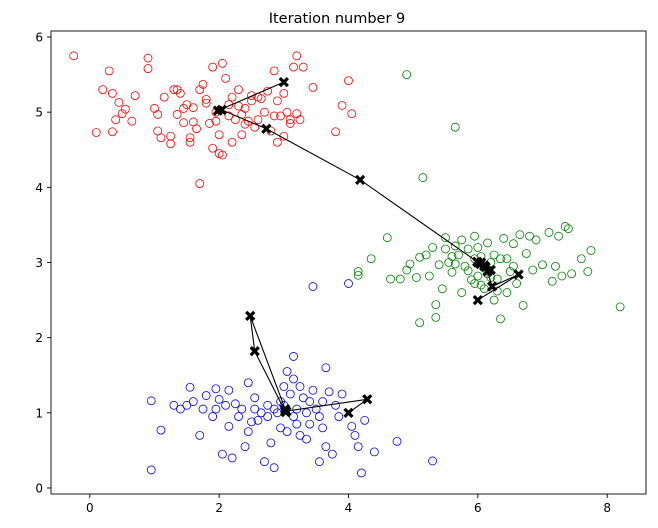 The width and height of the screenshot is (658, 528). Describe the element at coordinates (213, 119) in the screenshot. I see `cluster-1-points` at that location.